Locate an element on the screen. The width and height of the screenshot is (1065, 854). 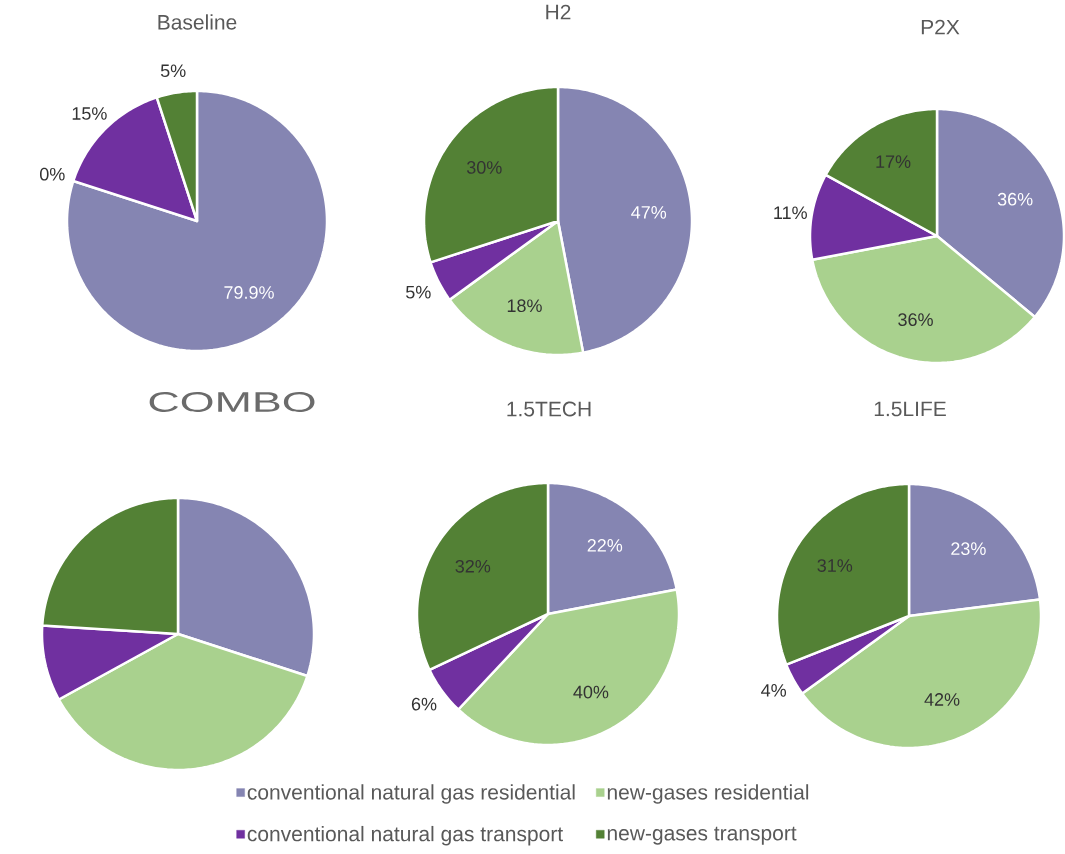
data-label: 18% is located at coordinates (524, 306).